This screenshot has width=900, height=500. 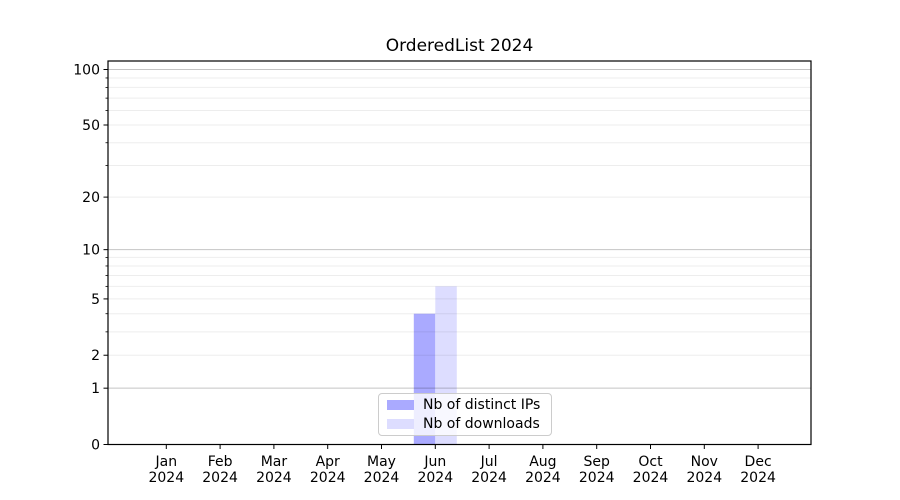 I want to click on y-axis-tick-label: 20, so click(x=91, y=198).